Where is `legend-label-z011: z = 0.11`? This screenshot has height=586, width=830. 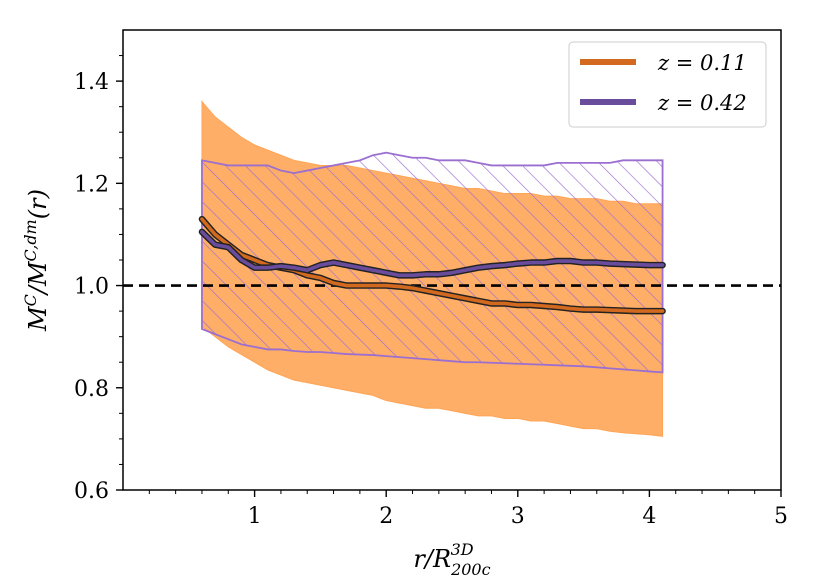 legend-label-z011: z = 0.11 is located at coordinates (702, 63).